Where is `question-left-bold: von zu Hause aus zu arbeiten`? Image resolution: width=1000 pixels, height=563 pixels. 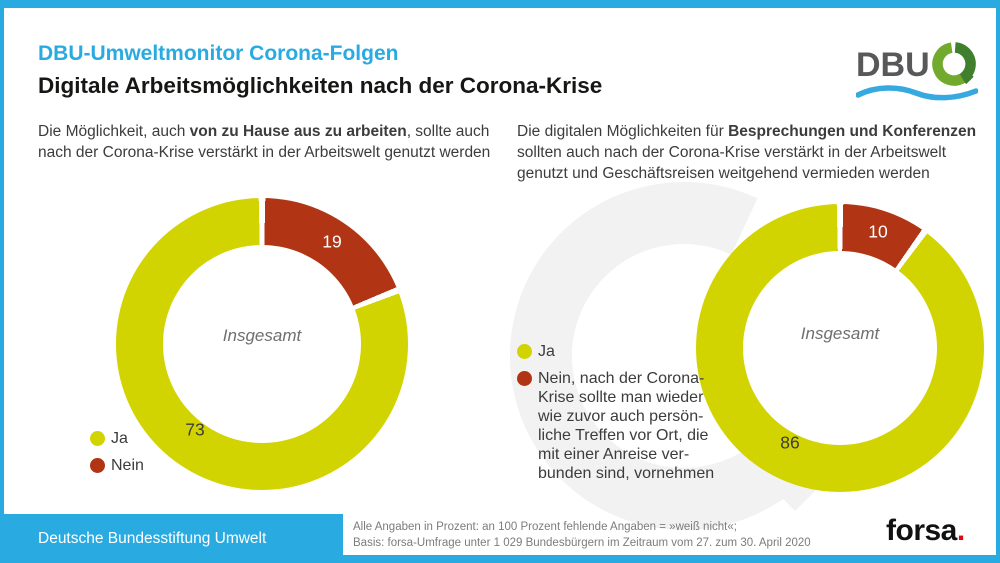 question-left-bold: von zu Hause aus zu arbeiten is located at coordinates (298, 131).